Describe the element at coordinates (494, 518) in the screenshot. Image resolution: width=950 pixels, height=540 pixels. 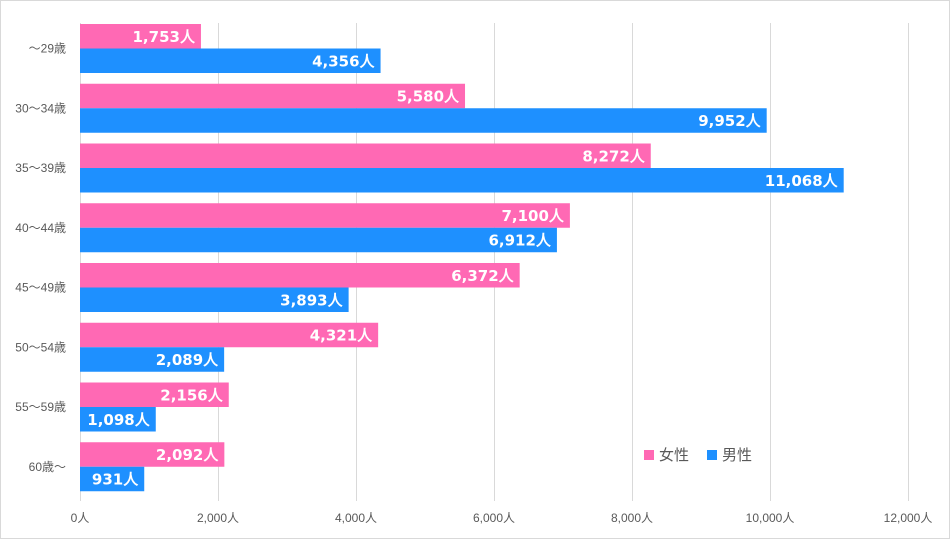
I see `x-tick-label: 6,000人` at that location.